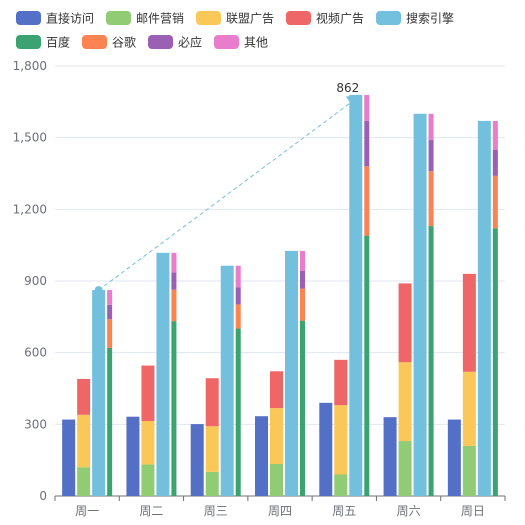 The image size is (525, 525). Describe the element at coordinates (30, 138) in the screenshot. I see `y-tick-label: 1,500` at that location.